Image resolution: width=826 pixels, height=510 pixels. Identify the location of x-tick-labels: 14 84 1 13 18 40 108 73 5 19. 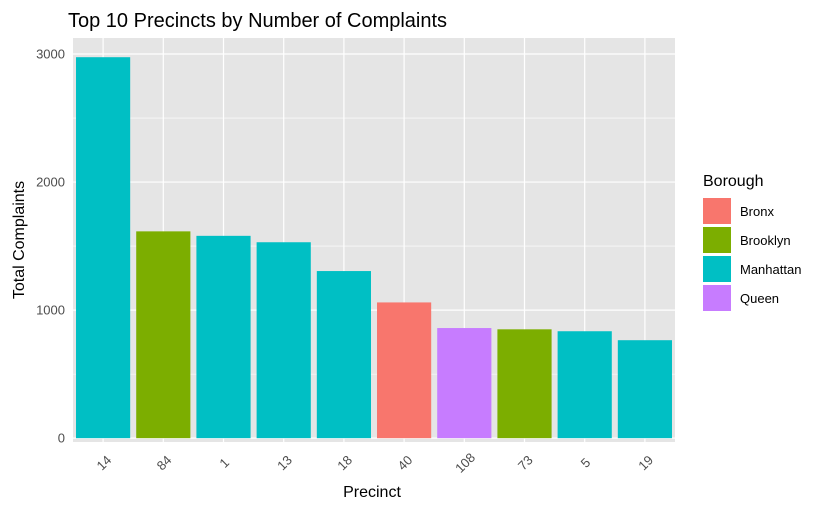
(374, 463).